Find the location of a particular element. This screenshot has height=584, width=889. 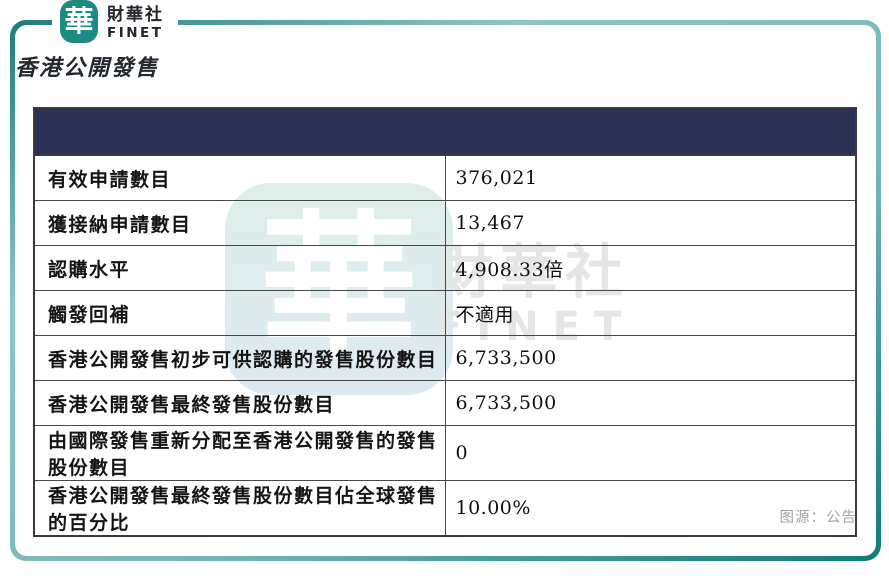

table-row: 香港公開發售最終發售股份數目 6,733,500 is located at coordinates (445, 403).